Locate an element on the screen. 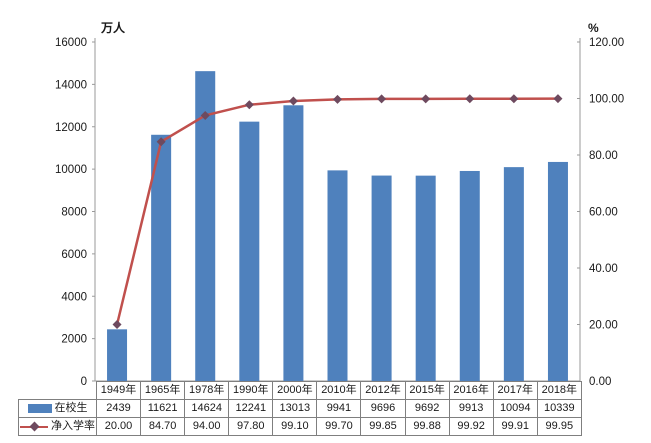 The image size is (651, 443). line-marker-1949年 is located at coordinates (117, 324).